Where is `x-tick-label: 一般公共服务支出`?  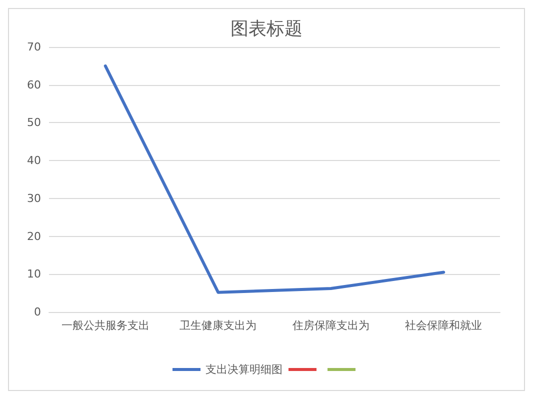
x-tick-label: 一般公共服务支出 is located at coordinates (105, 325).